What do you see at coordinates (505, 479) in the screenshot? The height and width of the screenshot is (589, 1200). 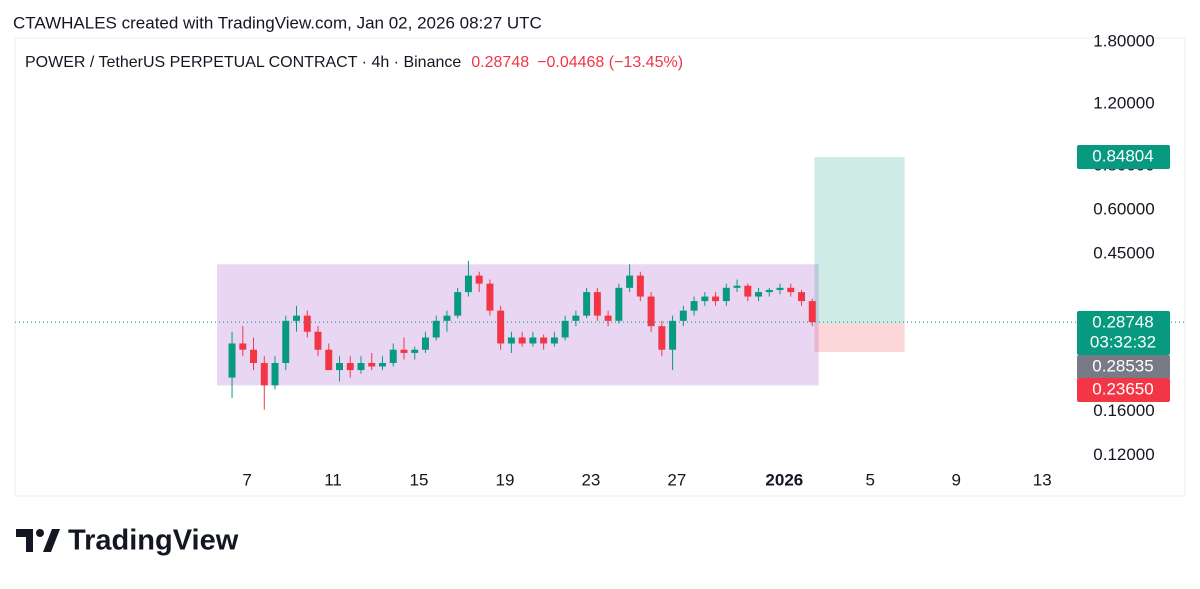 I see `x-tick-label: 19` at bounding box center [505, 479].